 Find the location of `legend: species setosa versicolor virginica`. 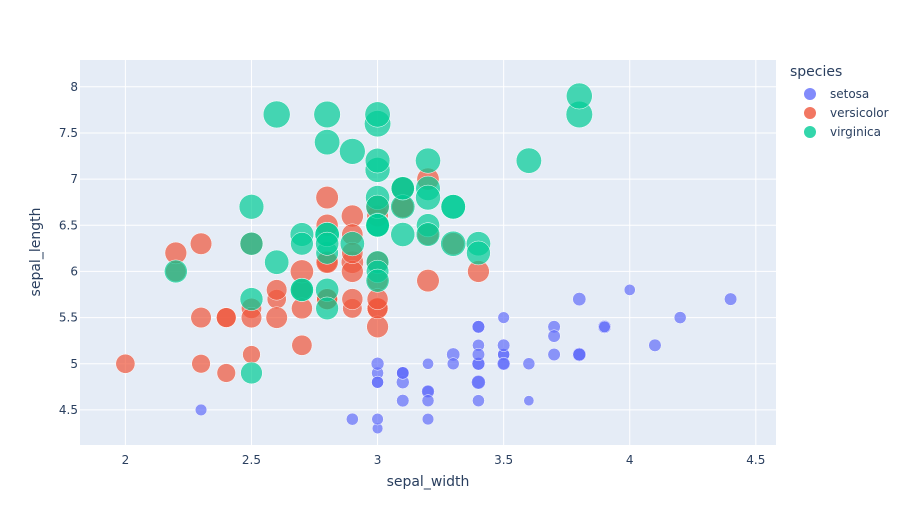

legend: species setosa versicolor virginica is located at coordinates (839, 102).